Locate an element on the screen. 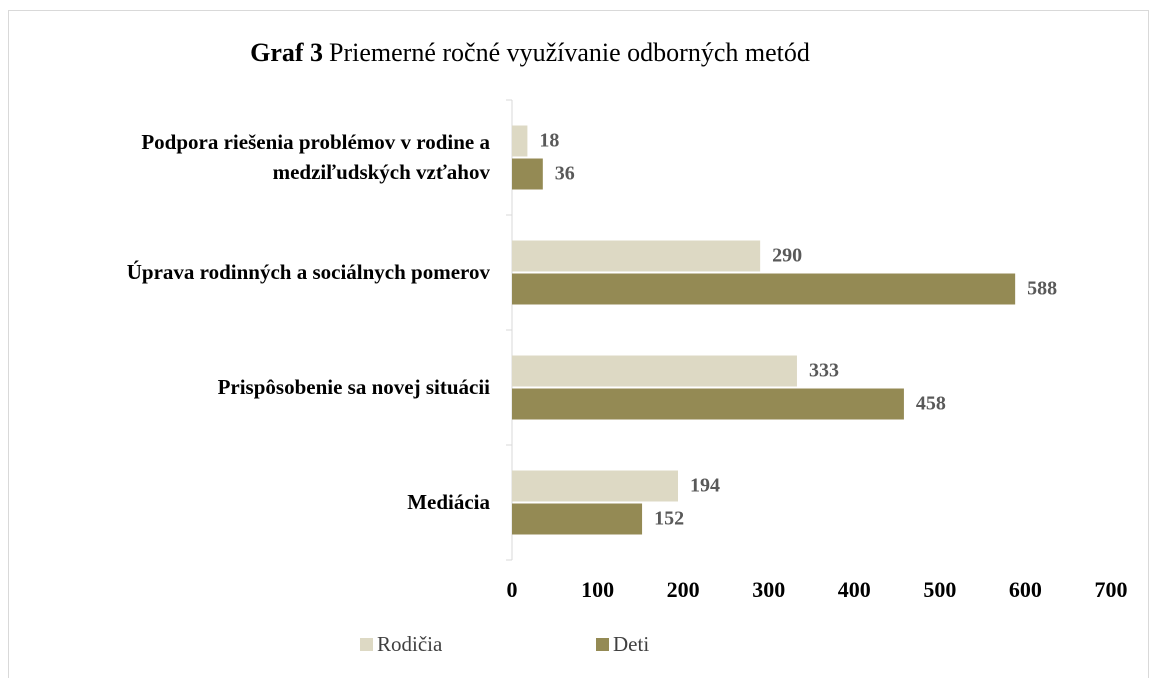 The height and width of the screenshot is (678, 1151). data-label: 290 is located at coordinates (787, 256).